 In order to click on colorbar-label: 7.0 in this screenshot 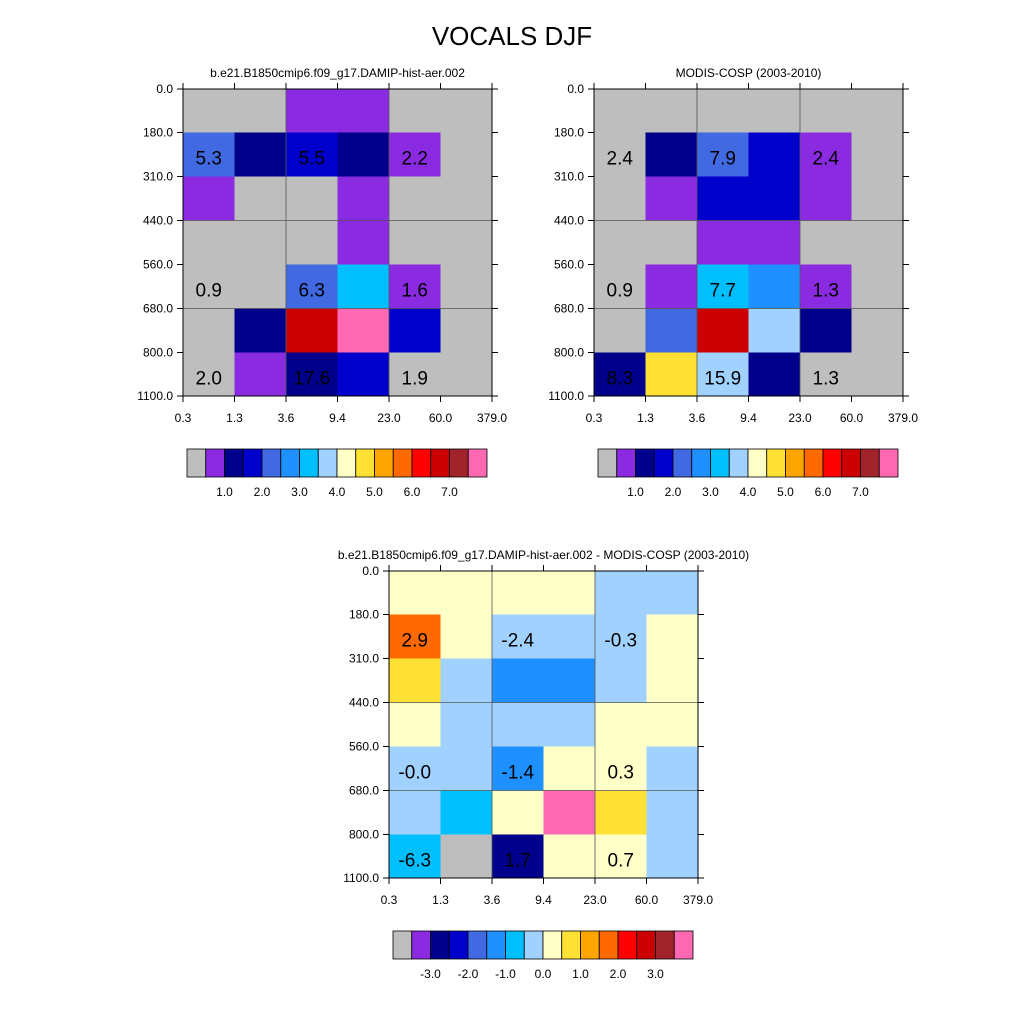, I will do `click(449, 492)`.